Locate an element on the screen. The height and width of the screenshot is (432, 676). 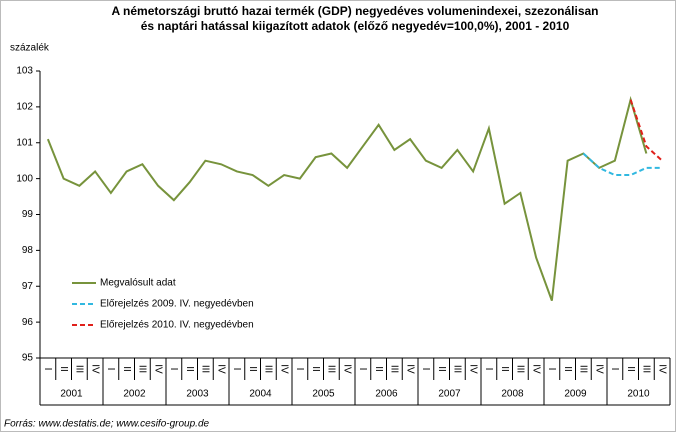
year-label: 2009 is located at coordinates (575, 394).